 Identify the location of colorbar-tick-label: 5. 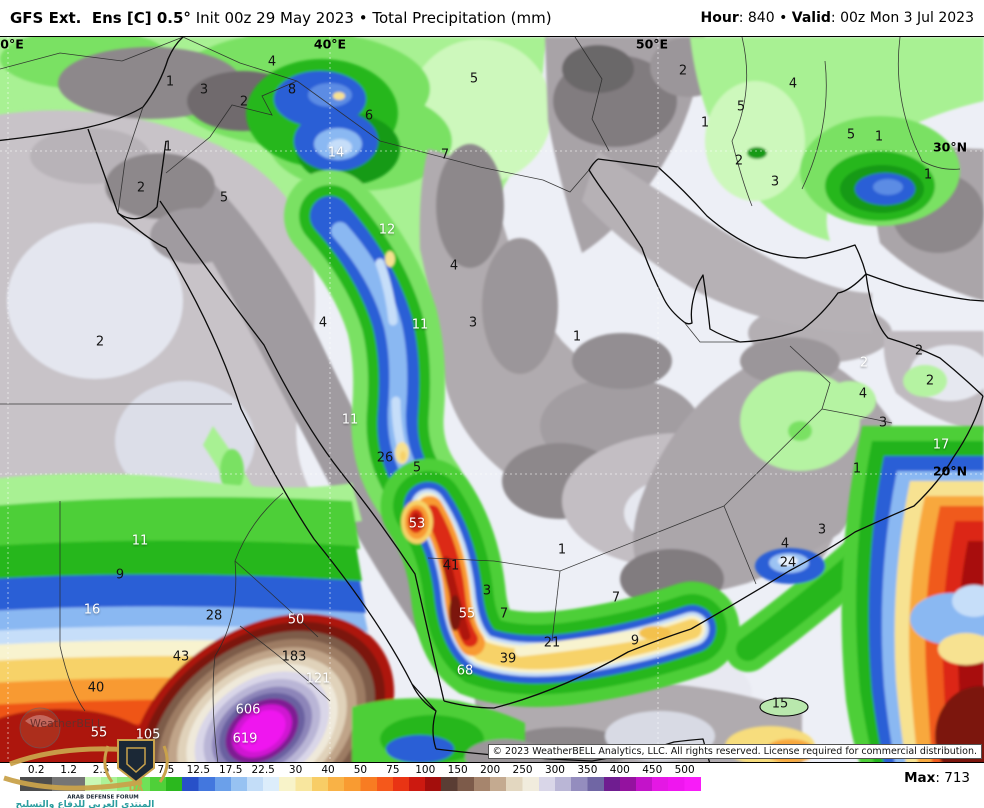
(133, 770).